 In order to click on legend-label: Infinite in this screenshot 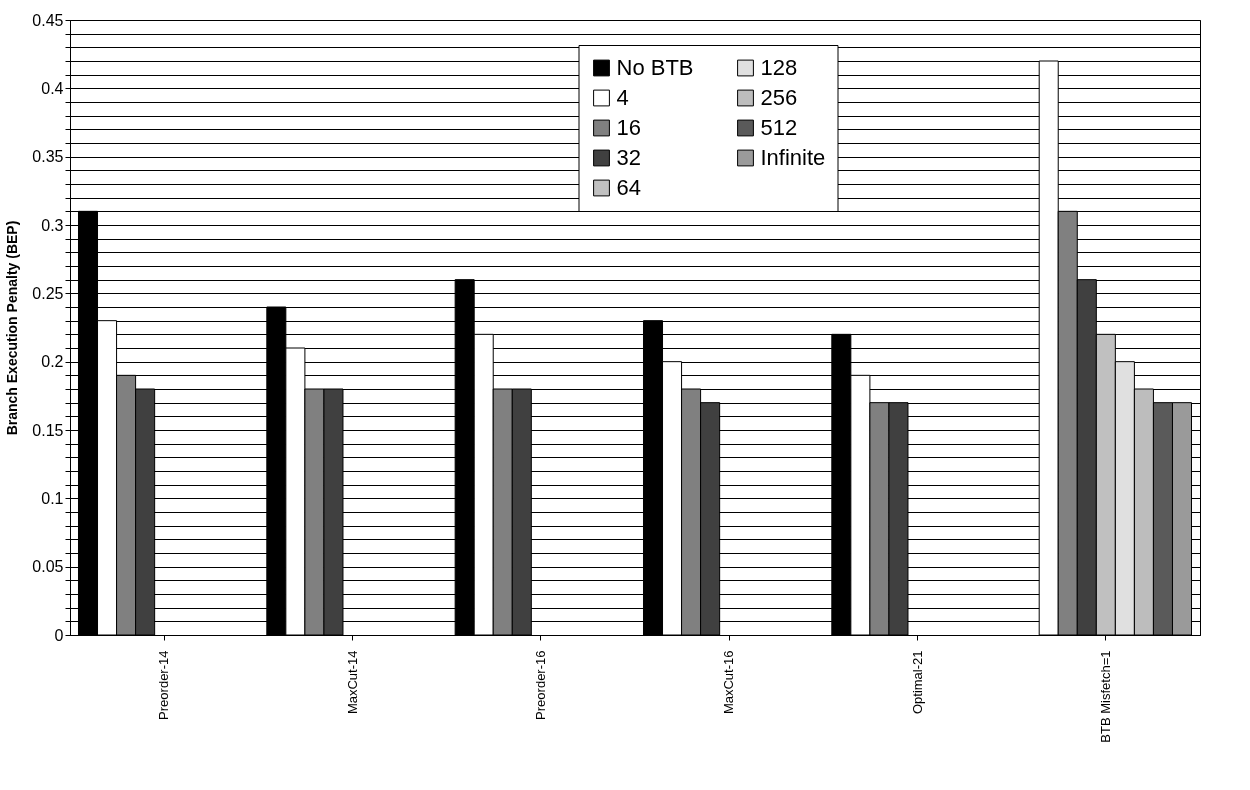, I will do `click(793, 157)`.